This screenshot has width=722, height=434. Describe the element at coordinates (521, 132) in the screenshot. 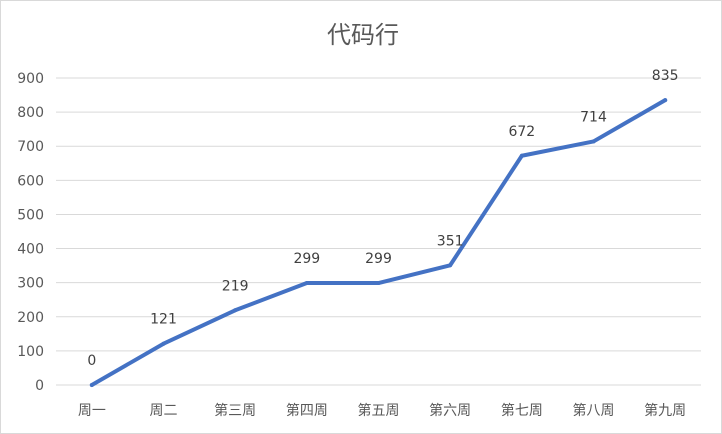

I see `data-label: 672` at that location.